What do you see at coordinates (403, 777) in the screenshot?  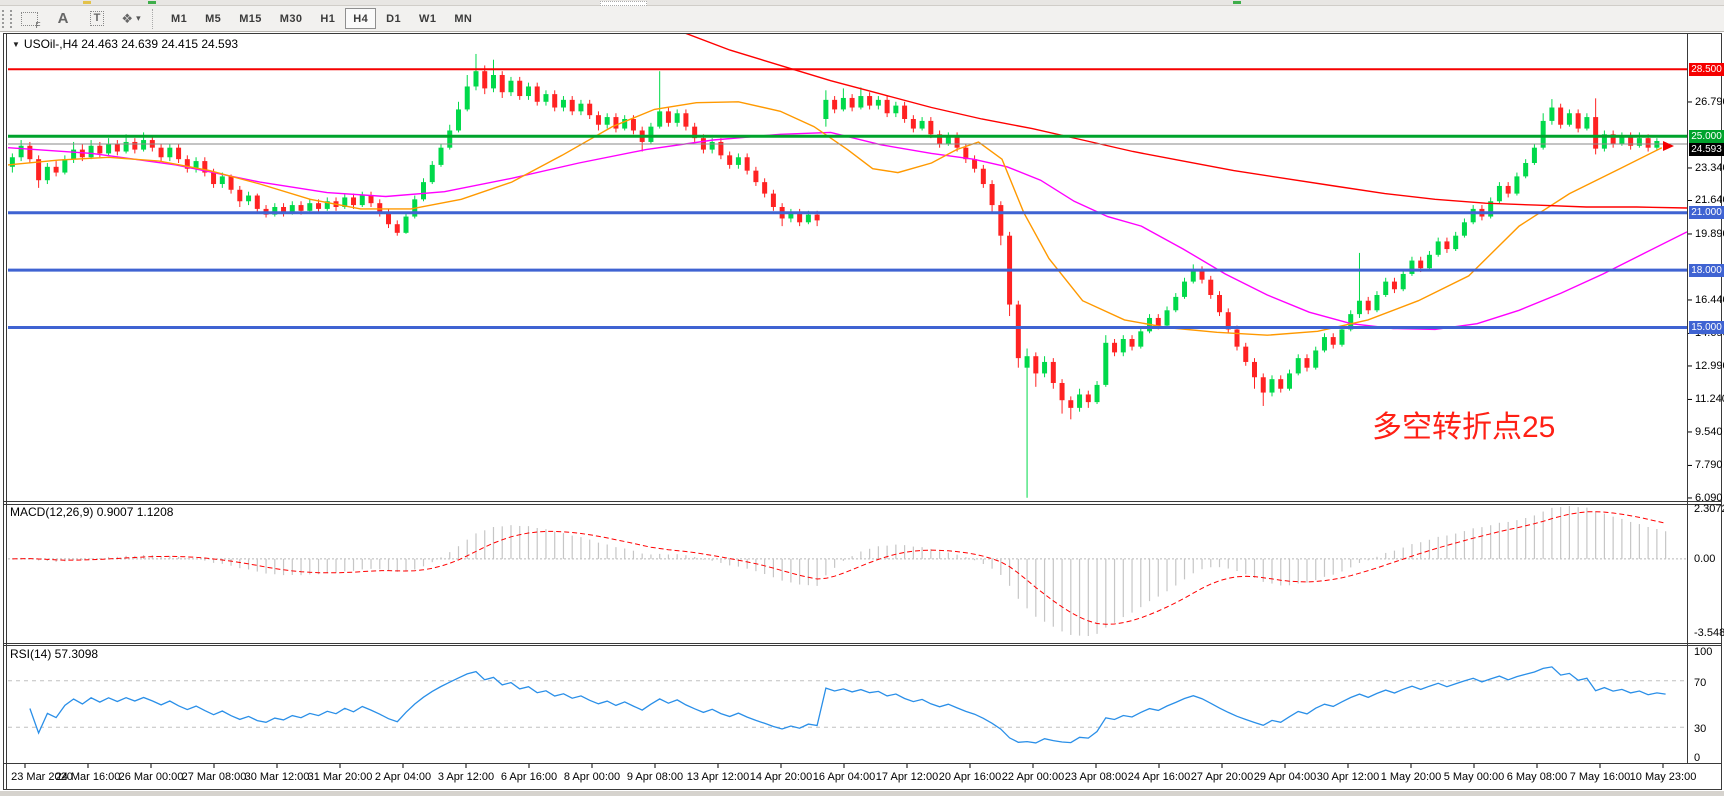 I see `time-axis-label: 2 Apr 04:00` at bounding box center [403, 777].